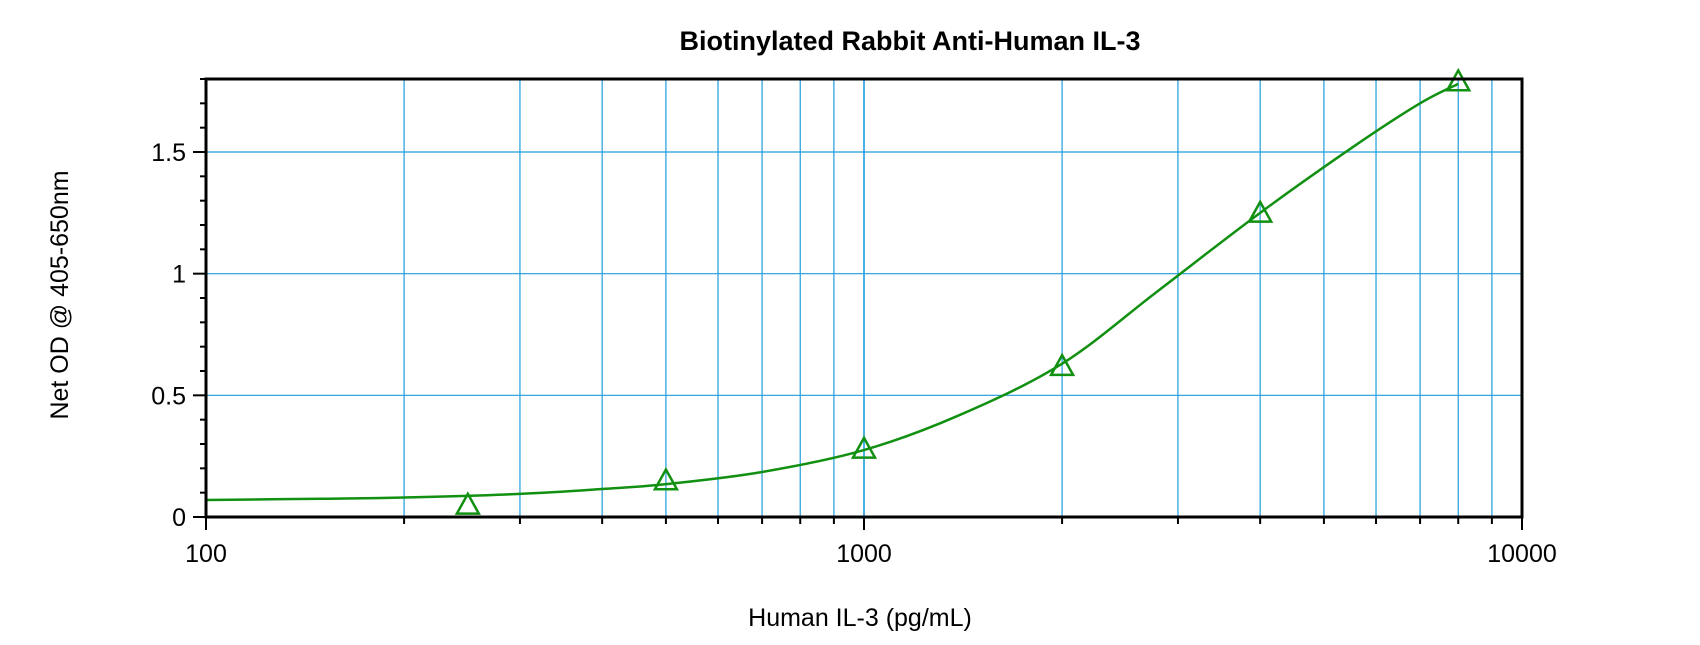 The width and height of the screenshot is (1700, 645). I want to click on y-tick-label: 0.5, so click(168, 396).